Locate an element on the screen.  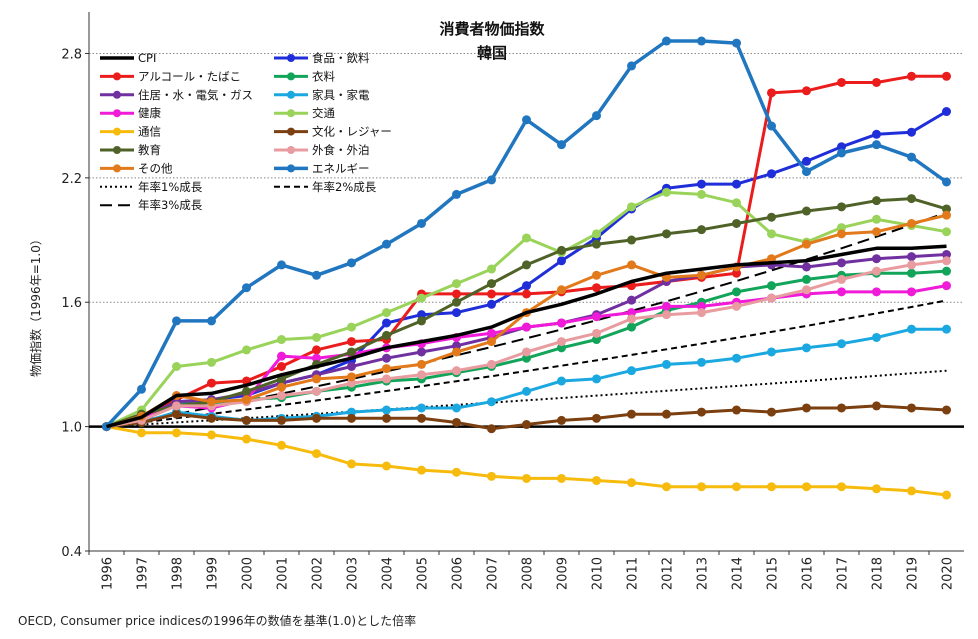
legend-label: 食品・飲料 is located at coordinates (341, 58).